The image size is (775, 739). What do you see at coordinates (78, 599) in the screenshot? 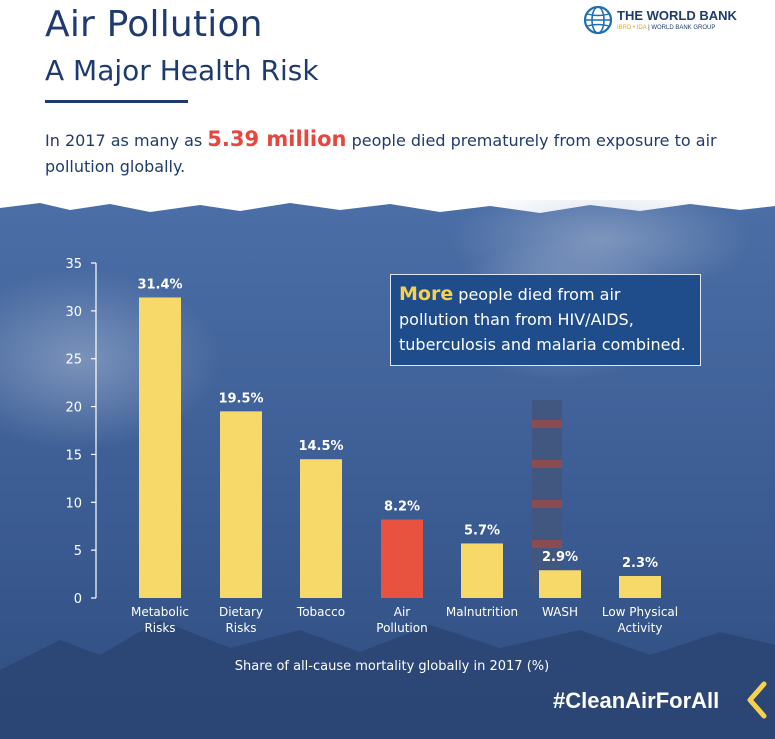
I see `y-tick-label: 0` at bounding box center [78, 599].